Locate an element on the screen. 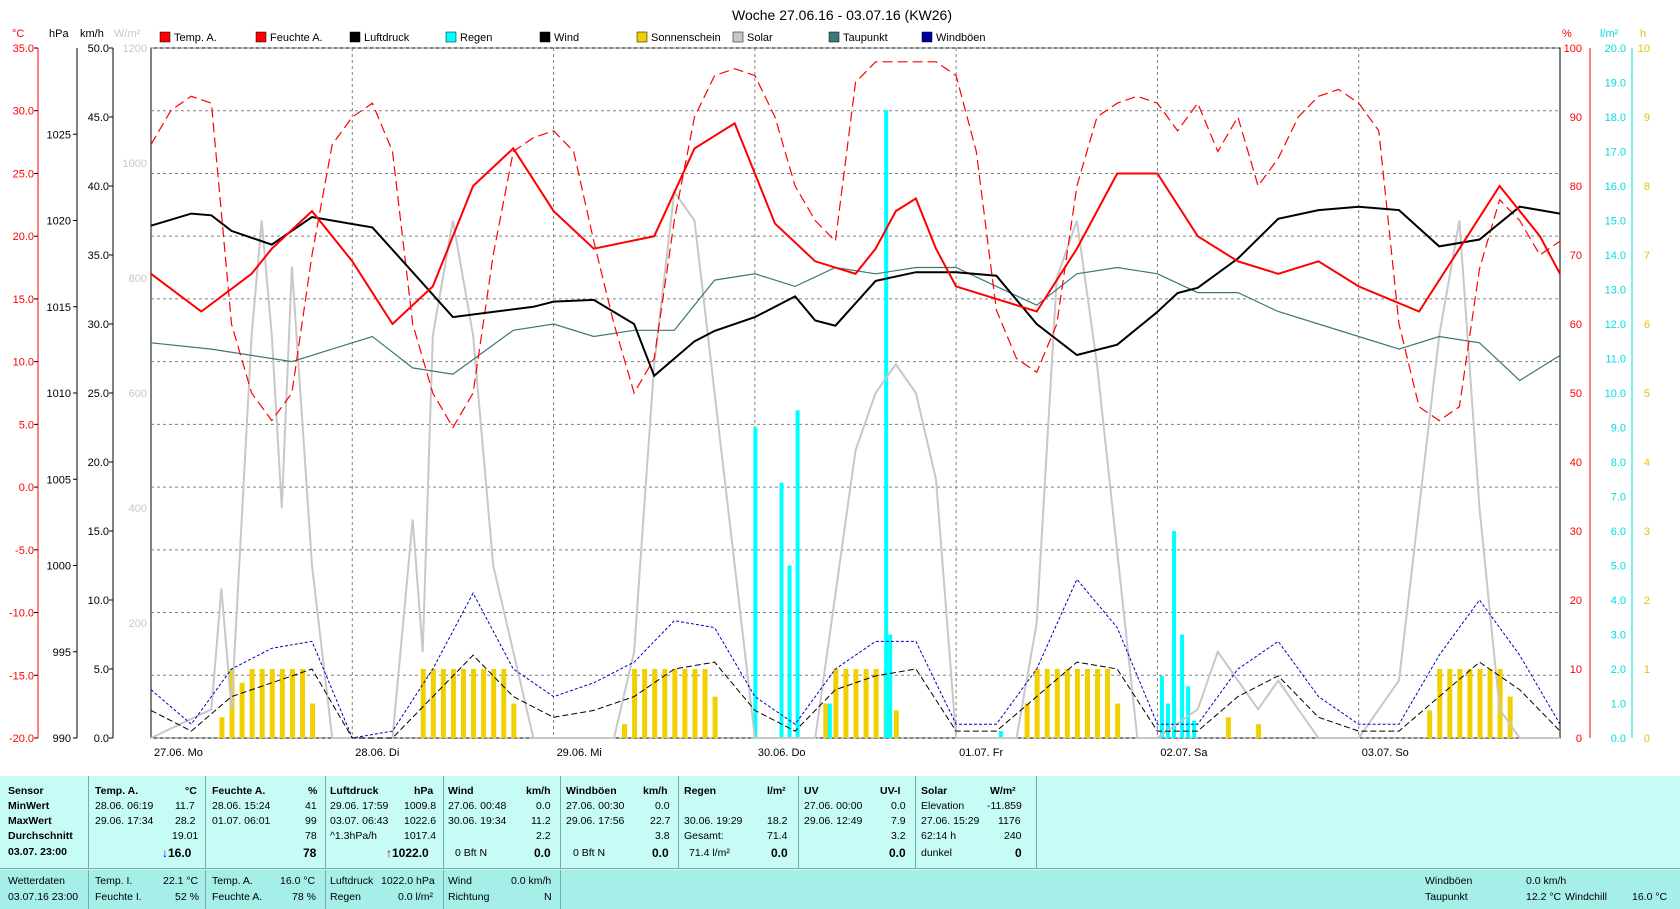 The width and height of the screenshot is (1680, 909). rain-tick-label: 13.0 is located at coordinates (1615, 291).